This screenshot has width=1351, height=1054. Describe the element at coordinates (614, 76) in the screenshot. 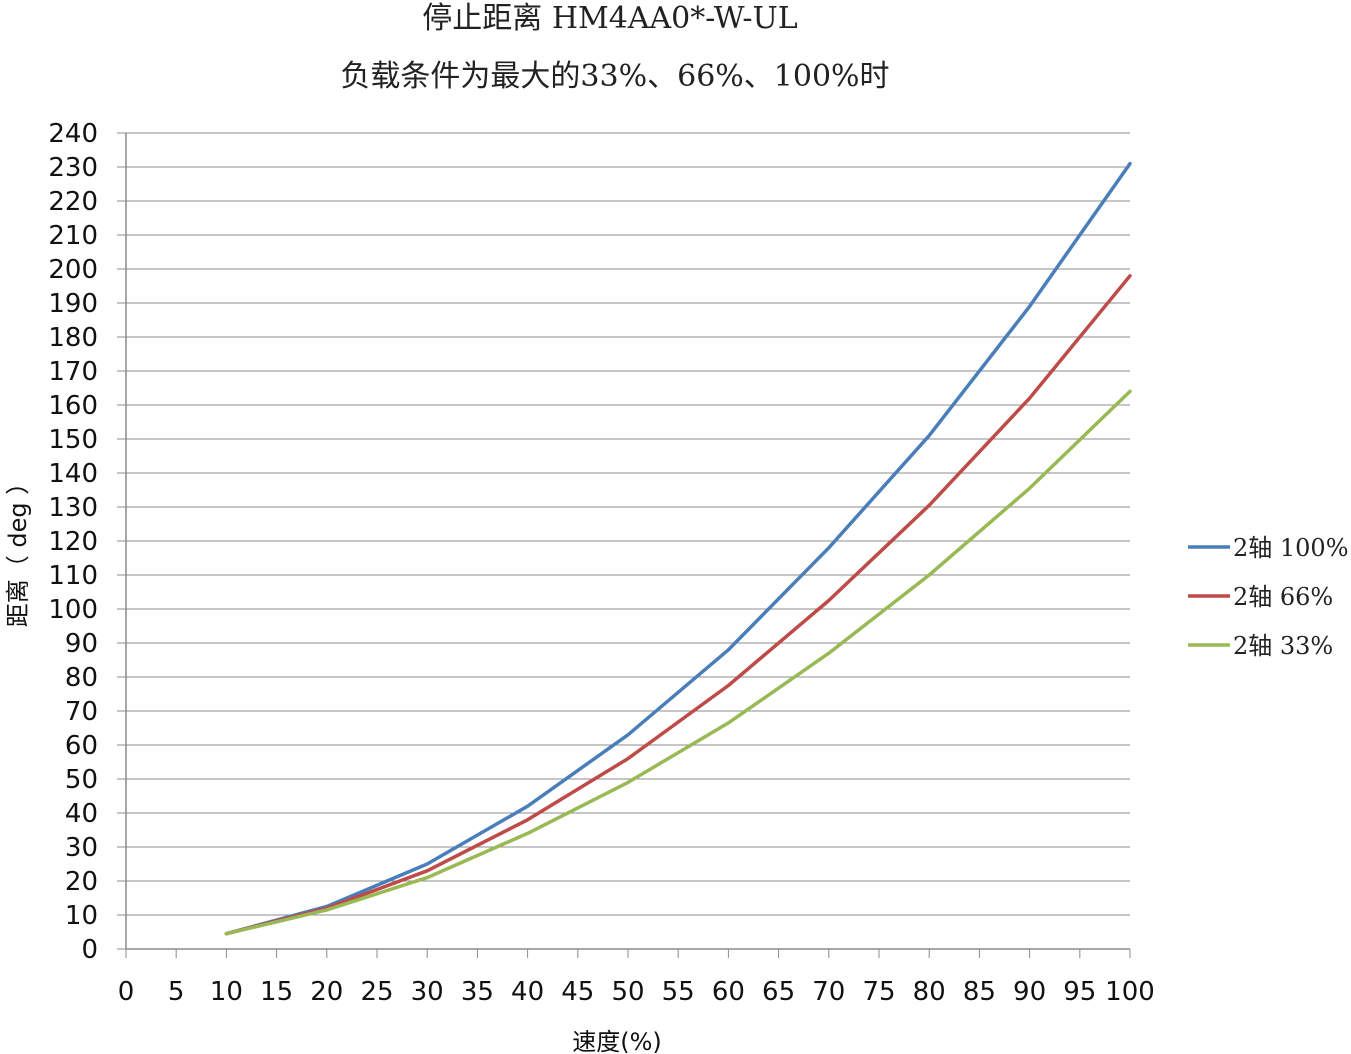

I see `chart-subtitle: 负载条件为最大的33%、66%、100%时` at that location.